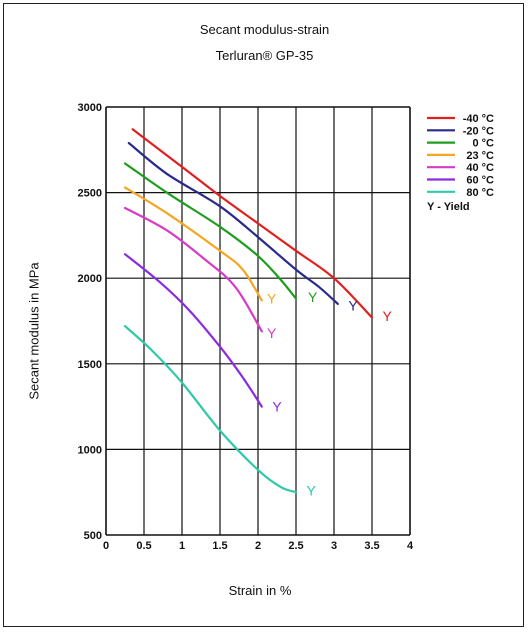  I want to click on chart-subtitle: Terluran® GP-35, so click(264, 55).